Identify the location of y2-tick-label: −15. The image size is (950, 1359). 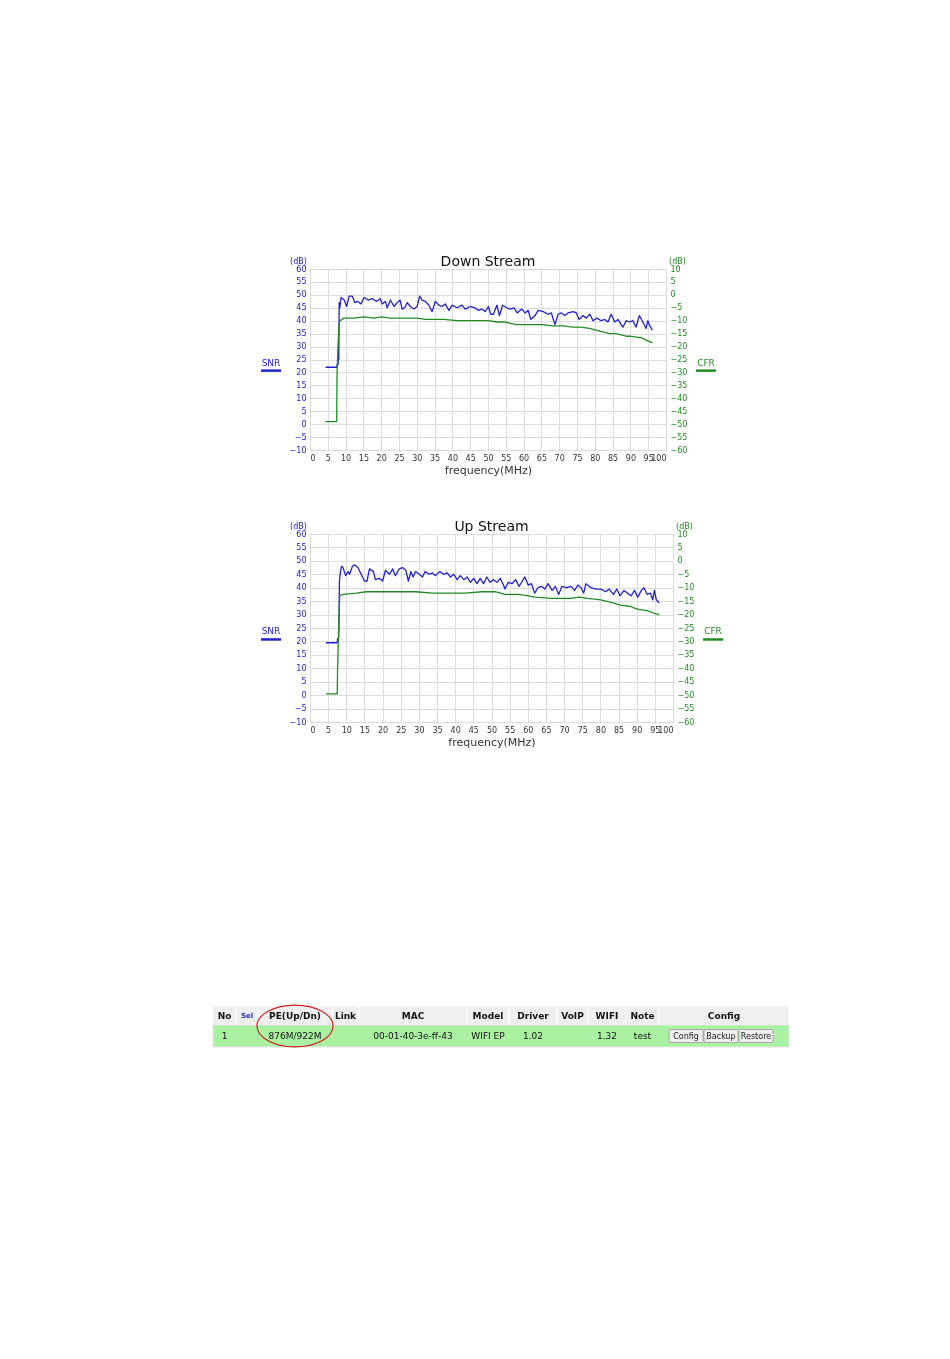
(679, 334).